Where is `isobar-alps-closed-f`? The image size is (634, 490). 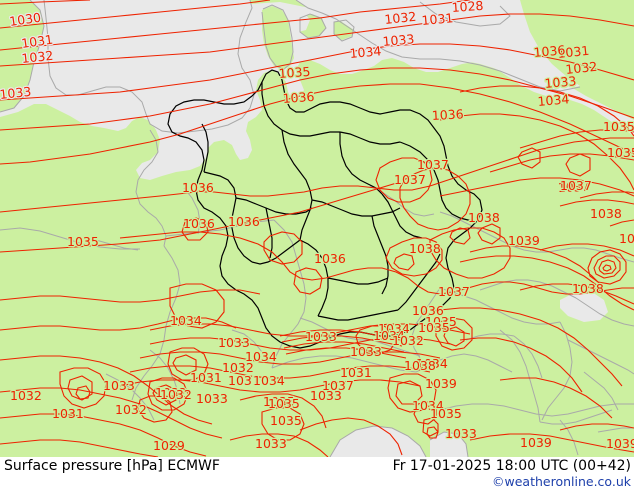
isobar-alps-closed-f is located at coordinates (425, 413).